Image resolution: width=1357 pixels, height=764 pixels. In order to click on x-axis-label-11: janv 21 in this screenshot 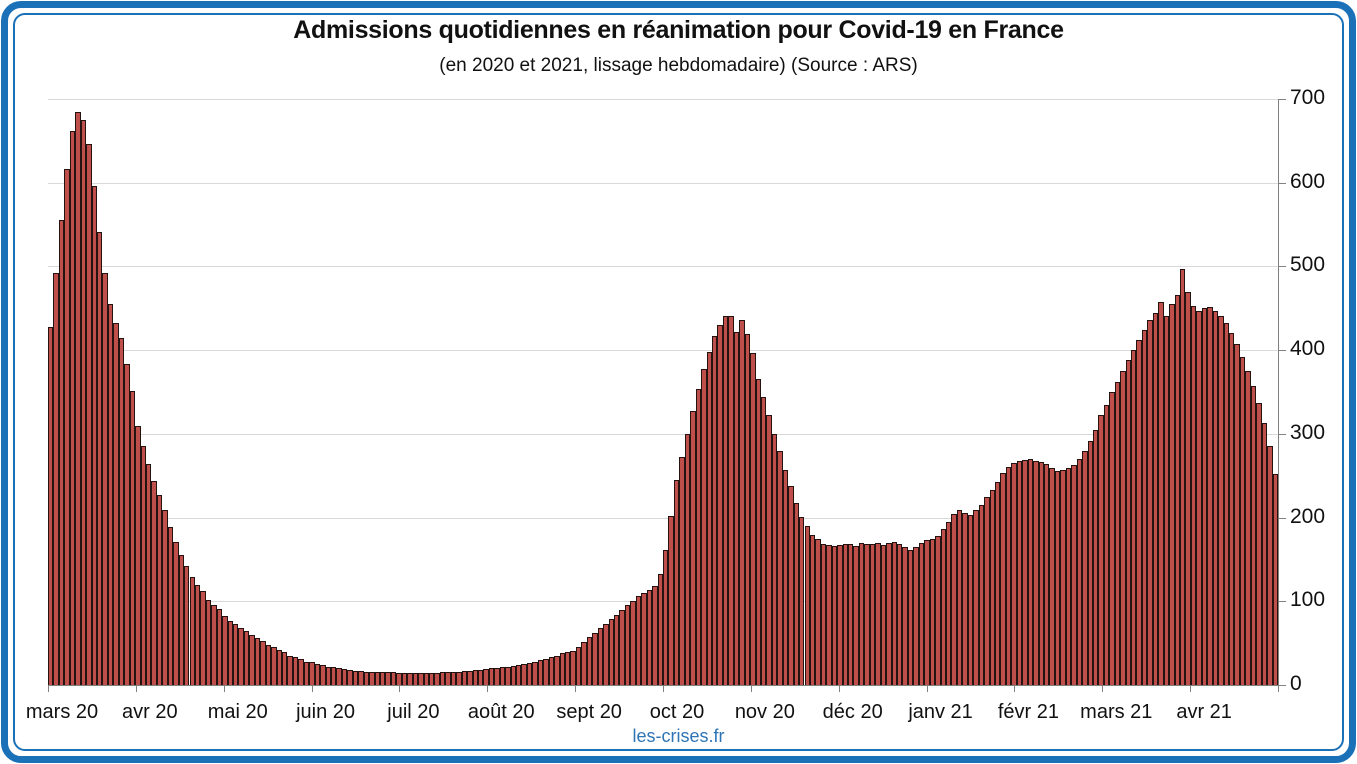, I will do `click(940, 712)`.